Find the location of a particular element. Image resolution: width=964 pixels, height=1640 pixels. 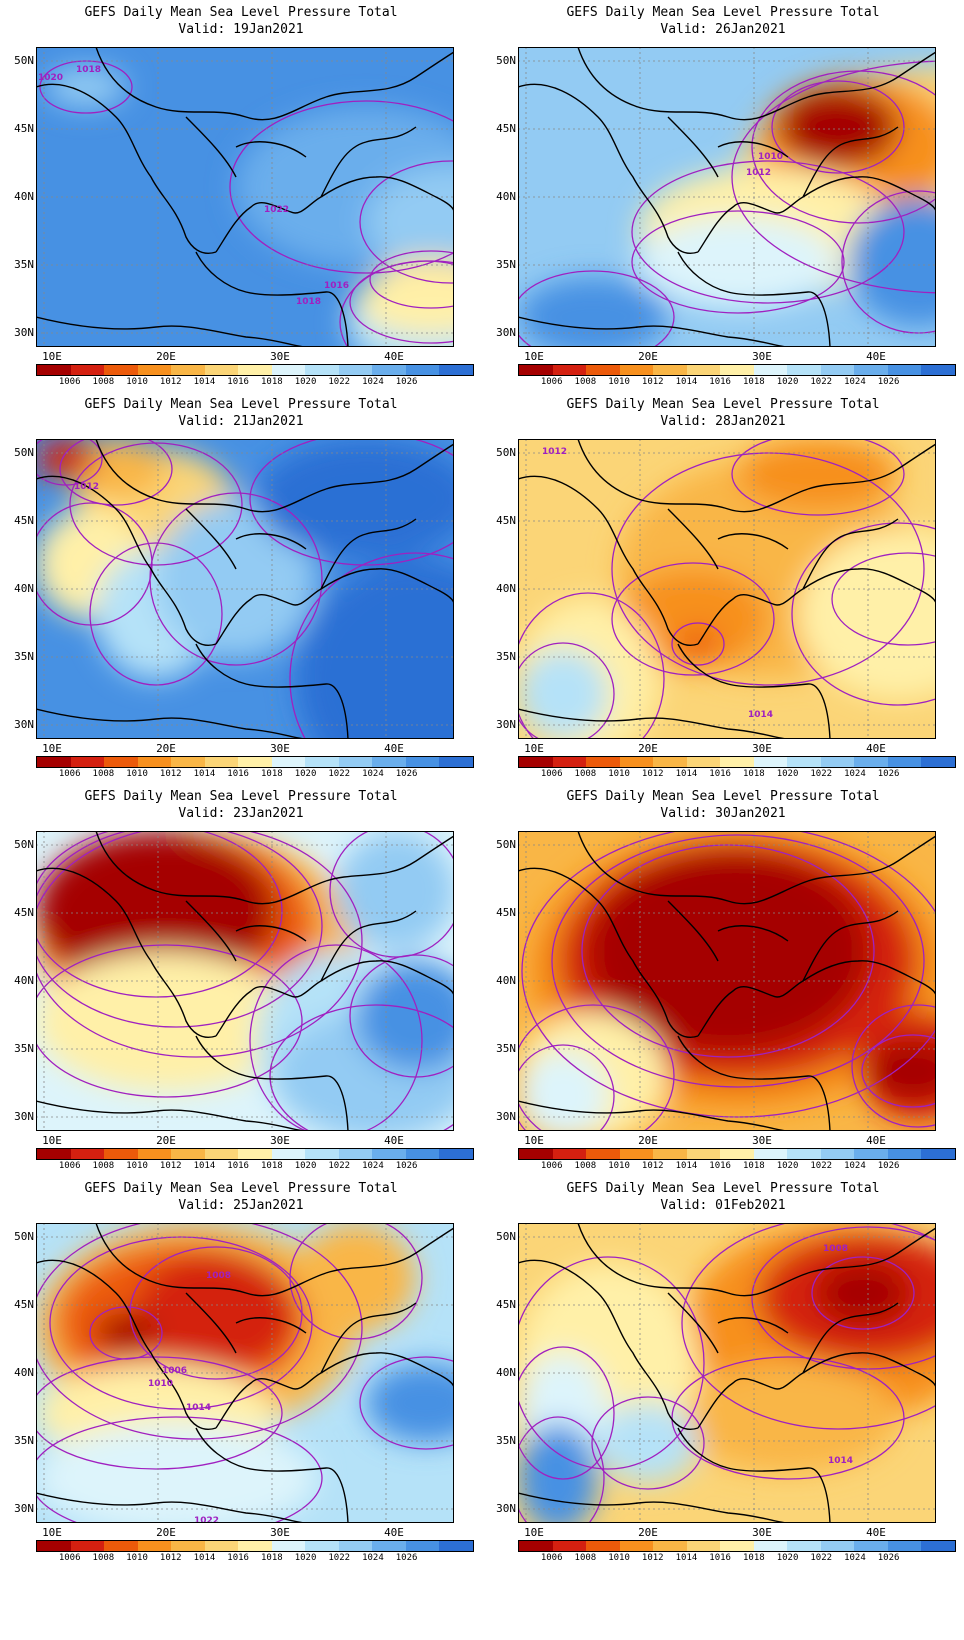

pressure-map: 1012 is located at coordinates (245, 589).